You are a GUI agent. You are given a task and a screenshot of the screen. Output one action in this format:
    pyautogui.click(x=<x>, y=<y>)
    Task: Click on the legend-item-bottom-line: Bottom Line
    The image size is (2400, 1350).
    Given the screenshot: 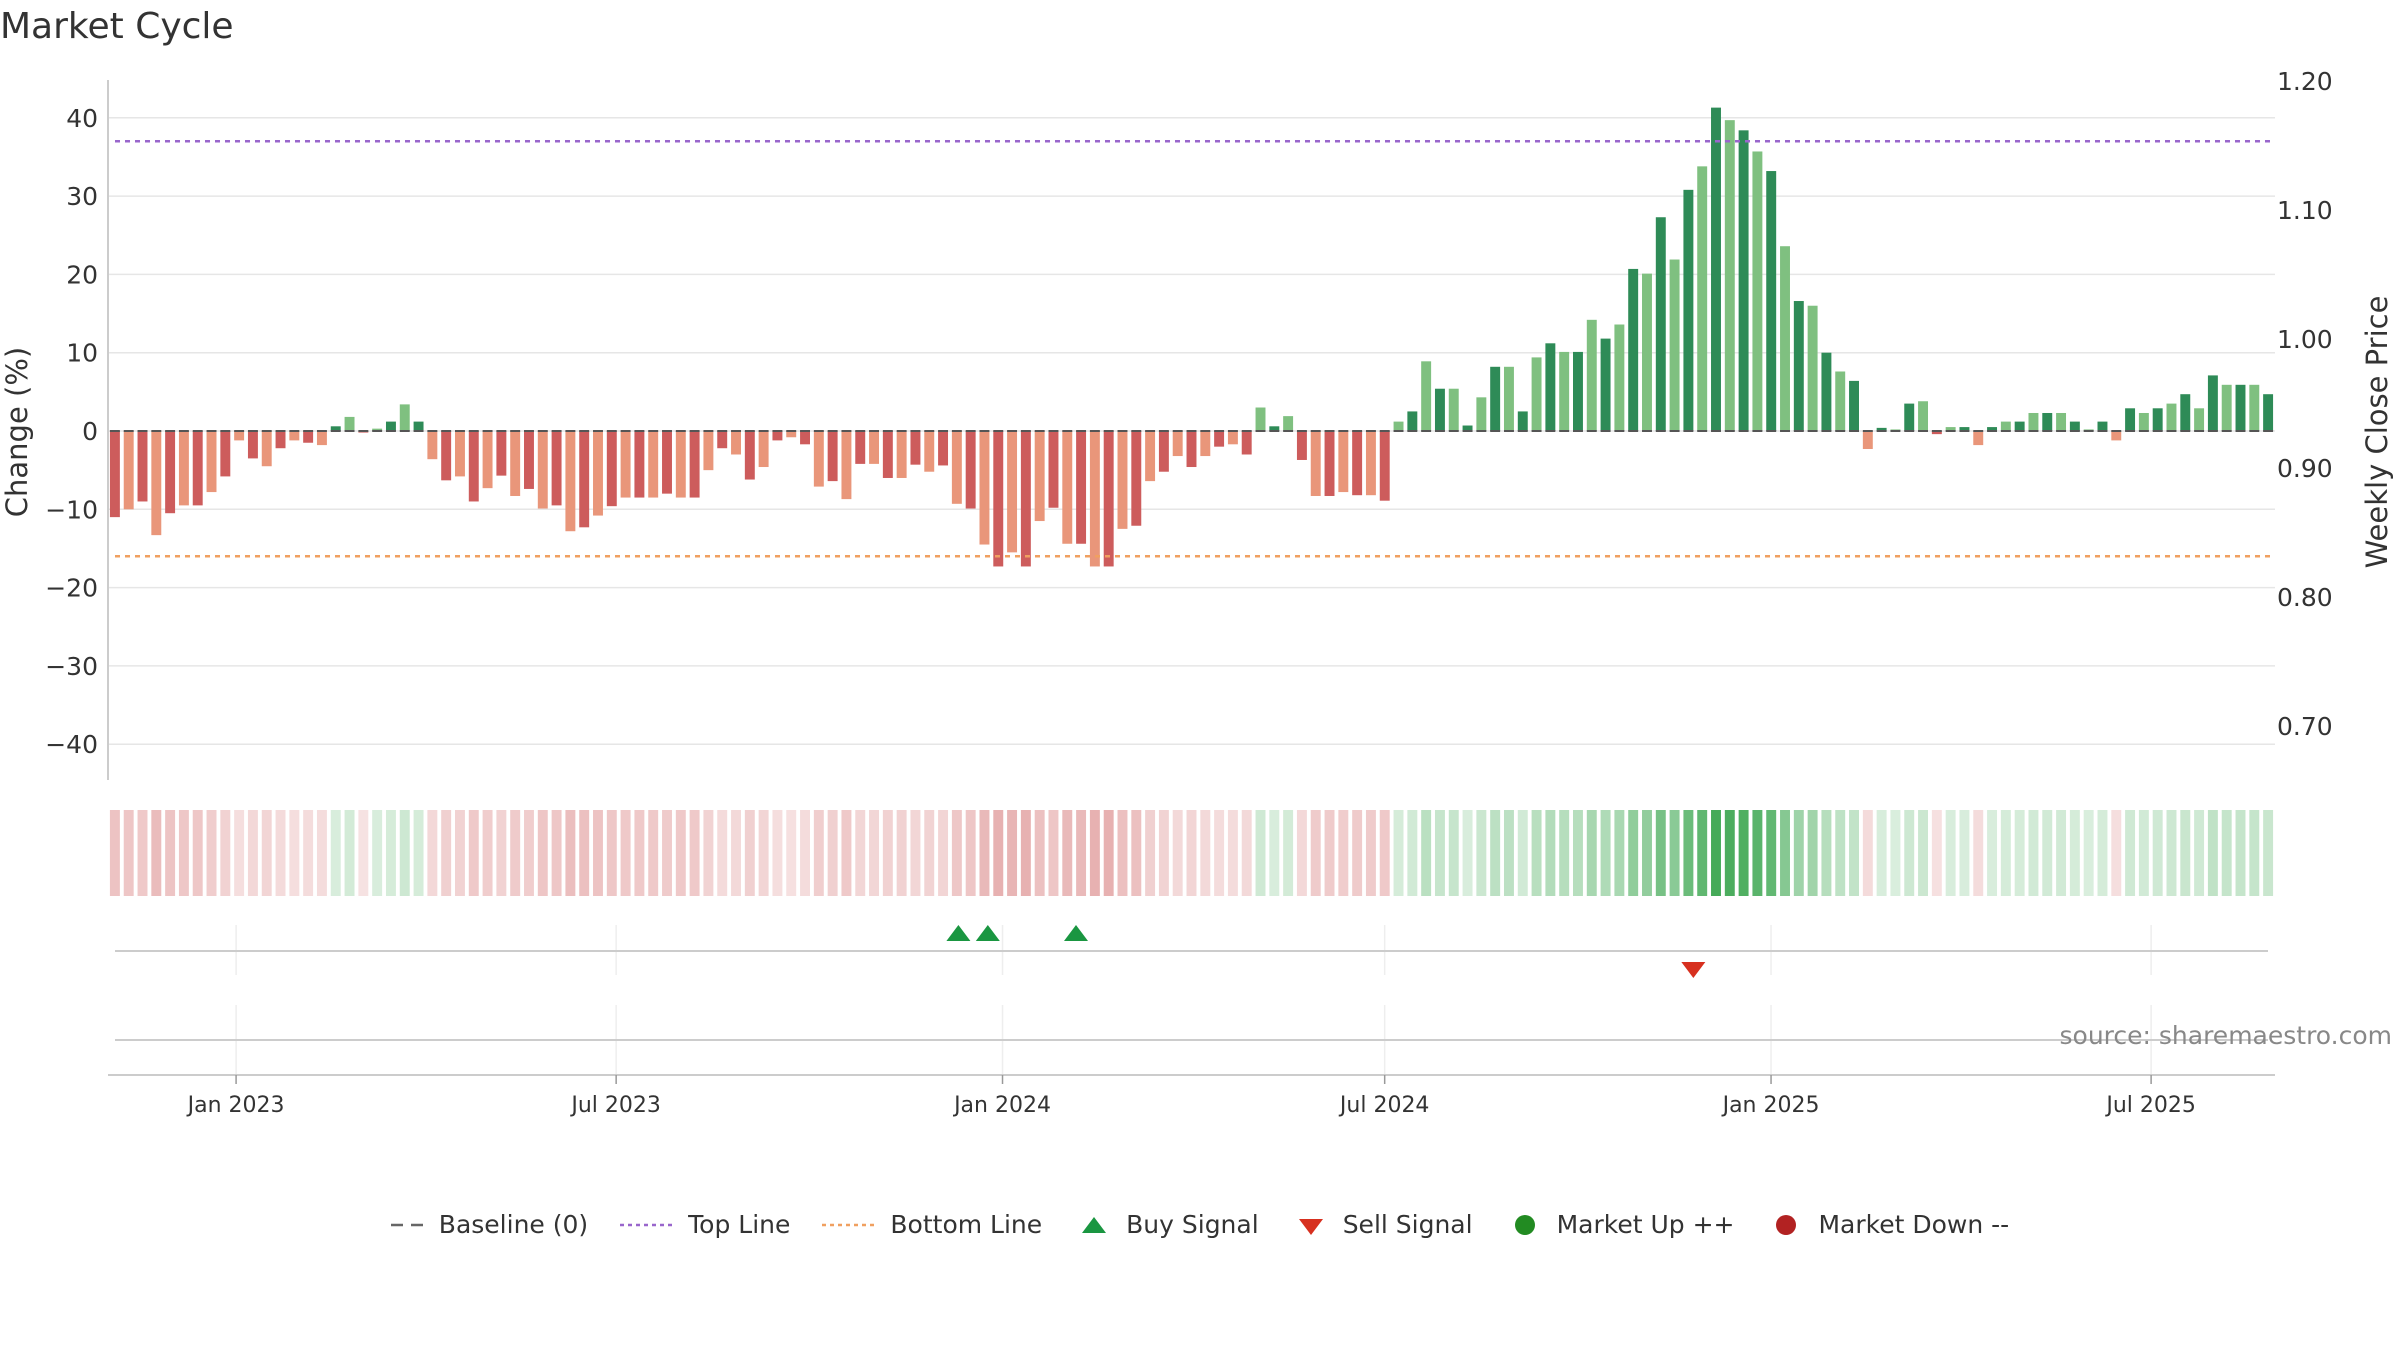 What is the action you would take?
    pyautogui.click(x=932, y=1224)
    